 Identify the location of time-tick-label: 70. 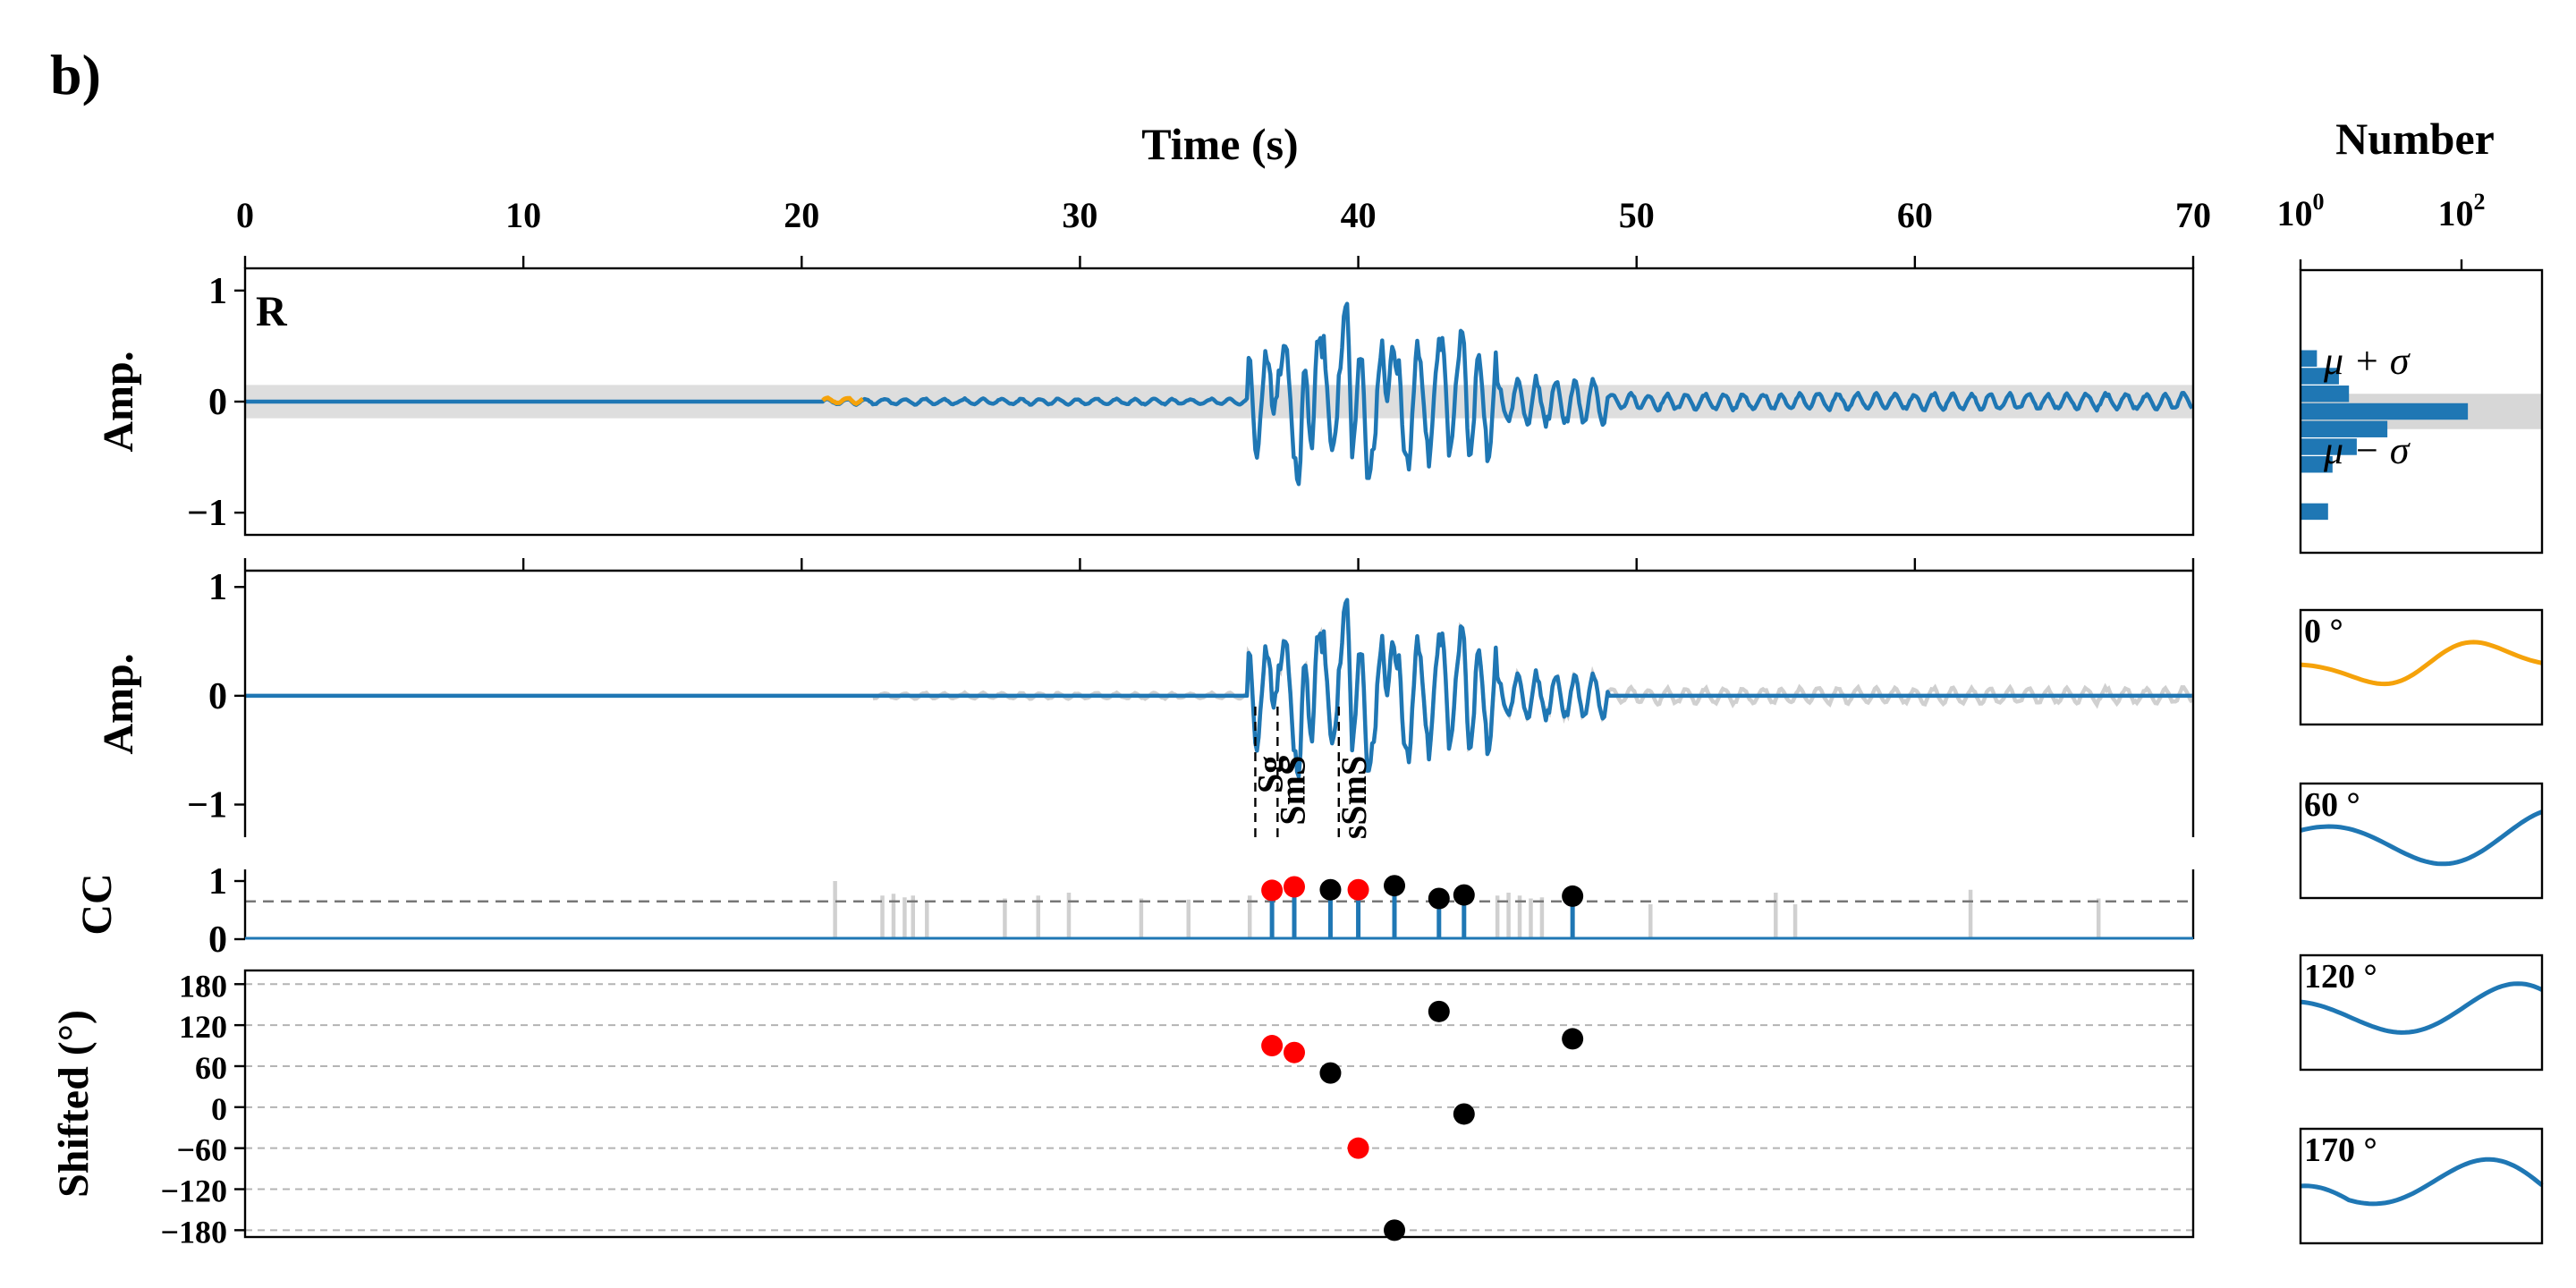
(2193, 215).